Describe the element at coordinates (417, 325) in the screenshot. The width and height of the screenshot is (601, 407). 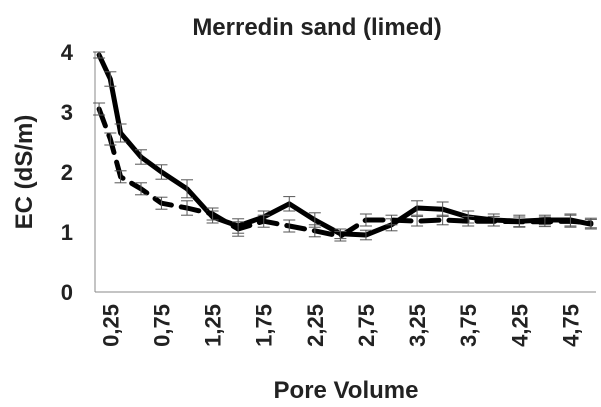
I see `x-tick-label: 3,25` at that location.